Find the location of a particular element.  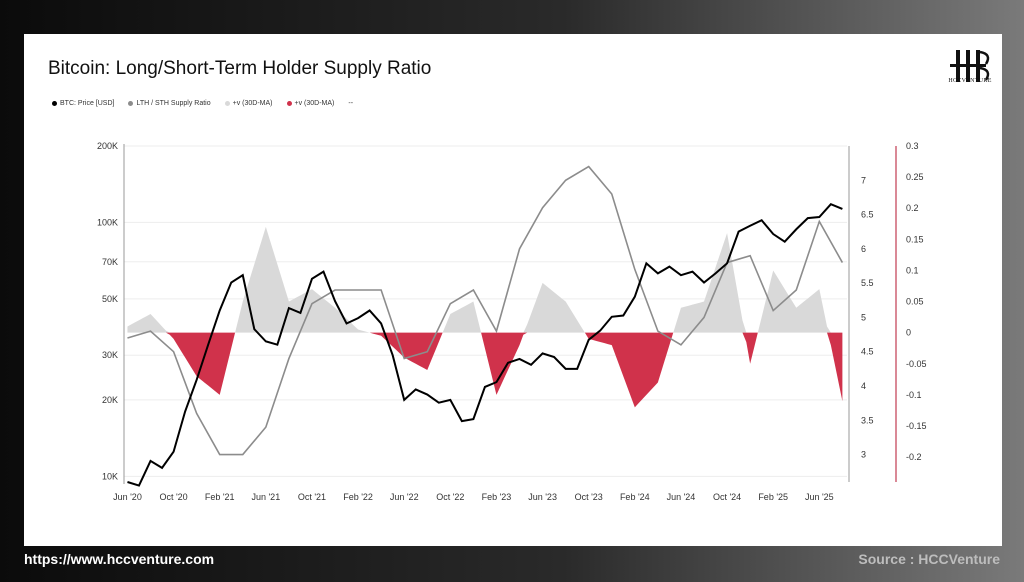

legend-item-extra: -- is located at coordinates (350, 103).